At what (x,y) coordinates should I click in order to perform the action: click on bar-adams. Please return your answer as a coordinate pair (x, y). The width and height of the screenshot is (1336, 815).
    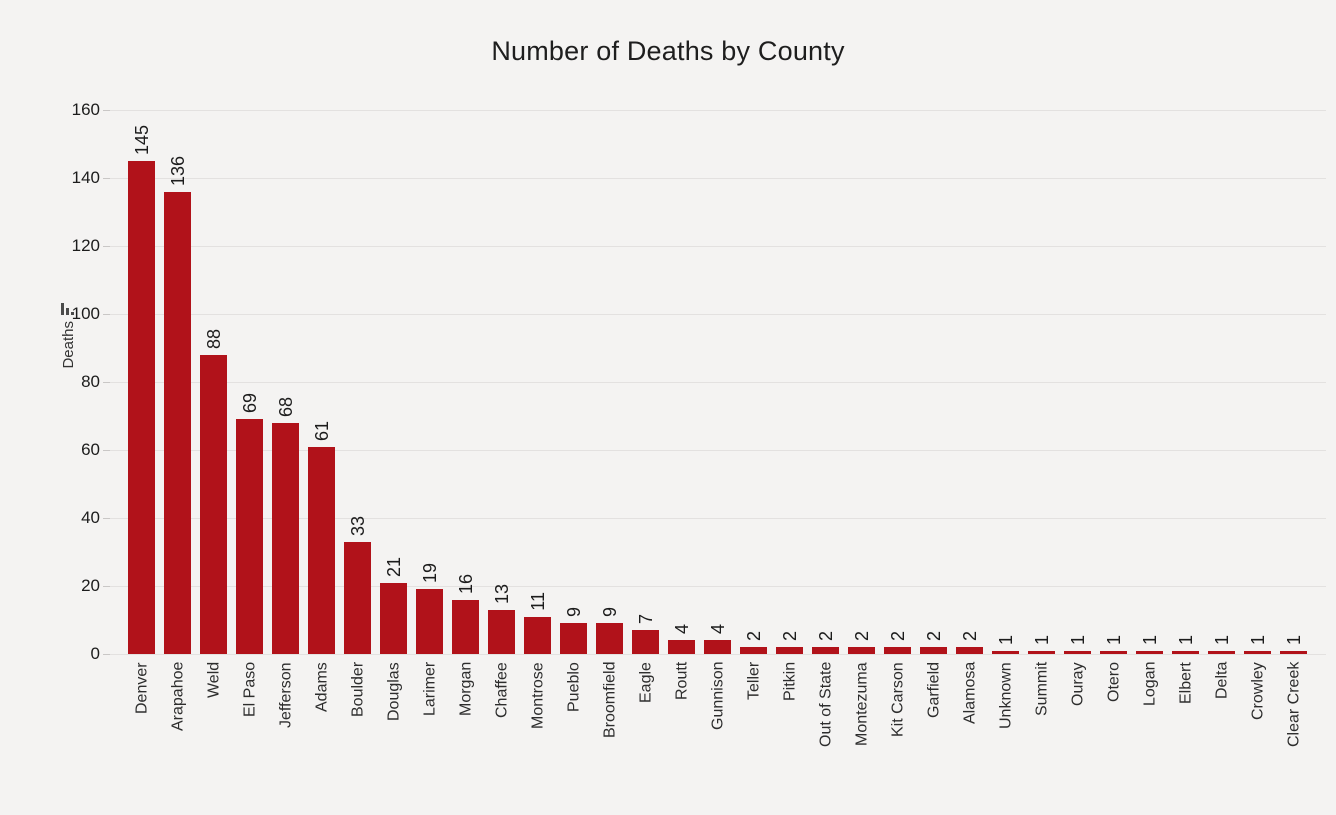
    Looking at the image, I should click on (321, 550).